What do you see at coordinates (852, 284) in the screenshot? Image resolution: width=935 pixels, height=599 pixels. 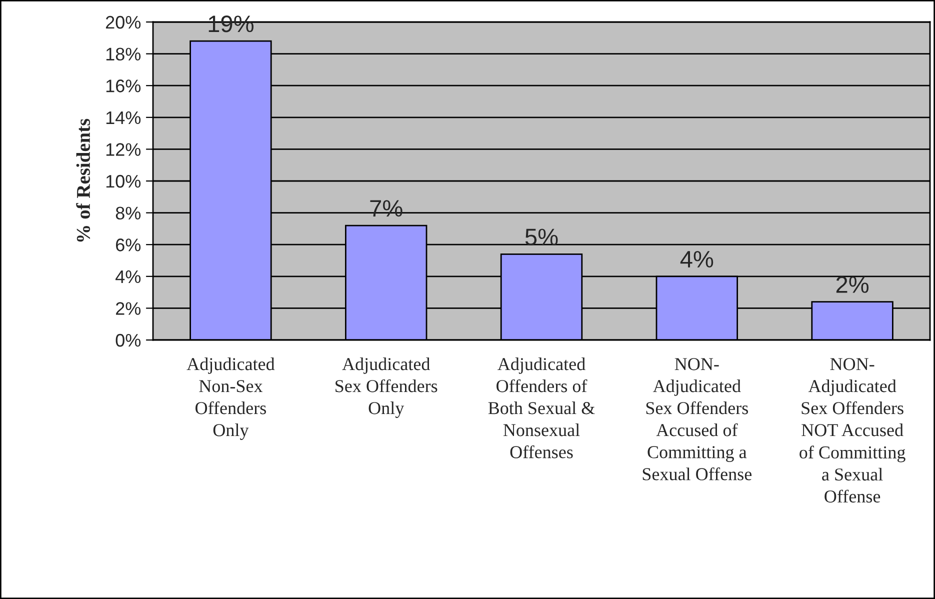 I see `data-label: 2%` at bounding box center [852, 284].